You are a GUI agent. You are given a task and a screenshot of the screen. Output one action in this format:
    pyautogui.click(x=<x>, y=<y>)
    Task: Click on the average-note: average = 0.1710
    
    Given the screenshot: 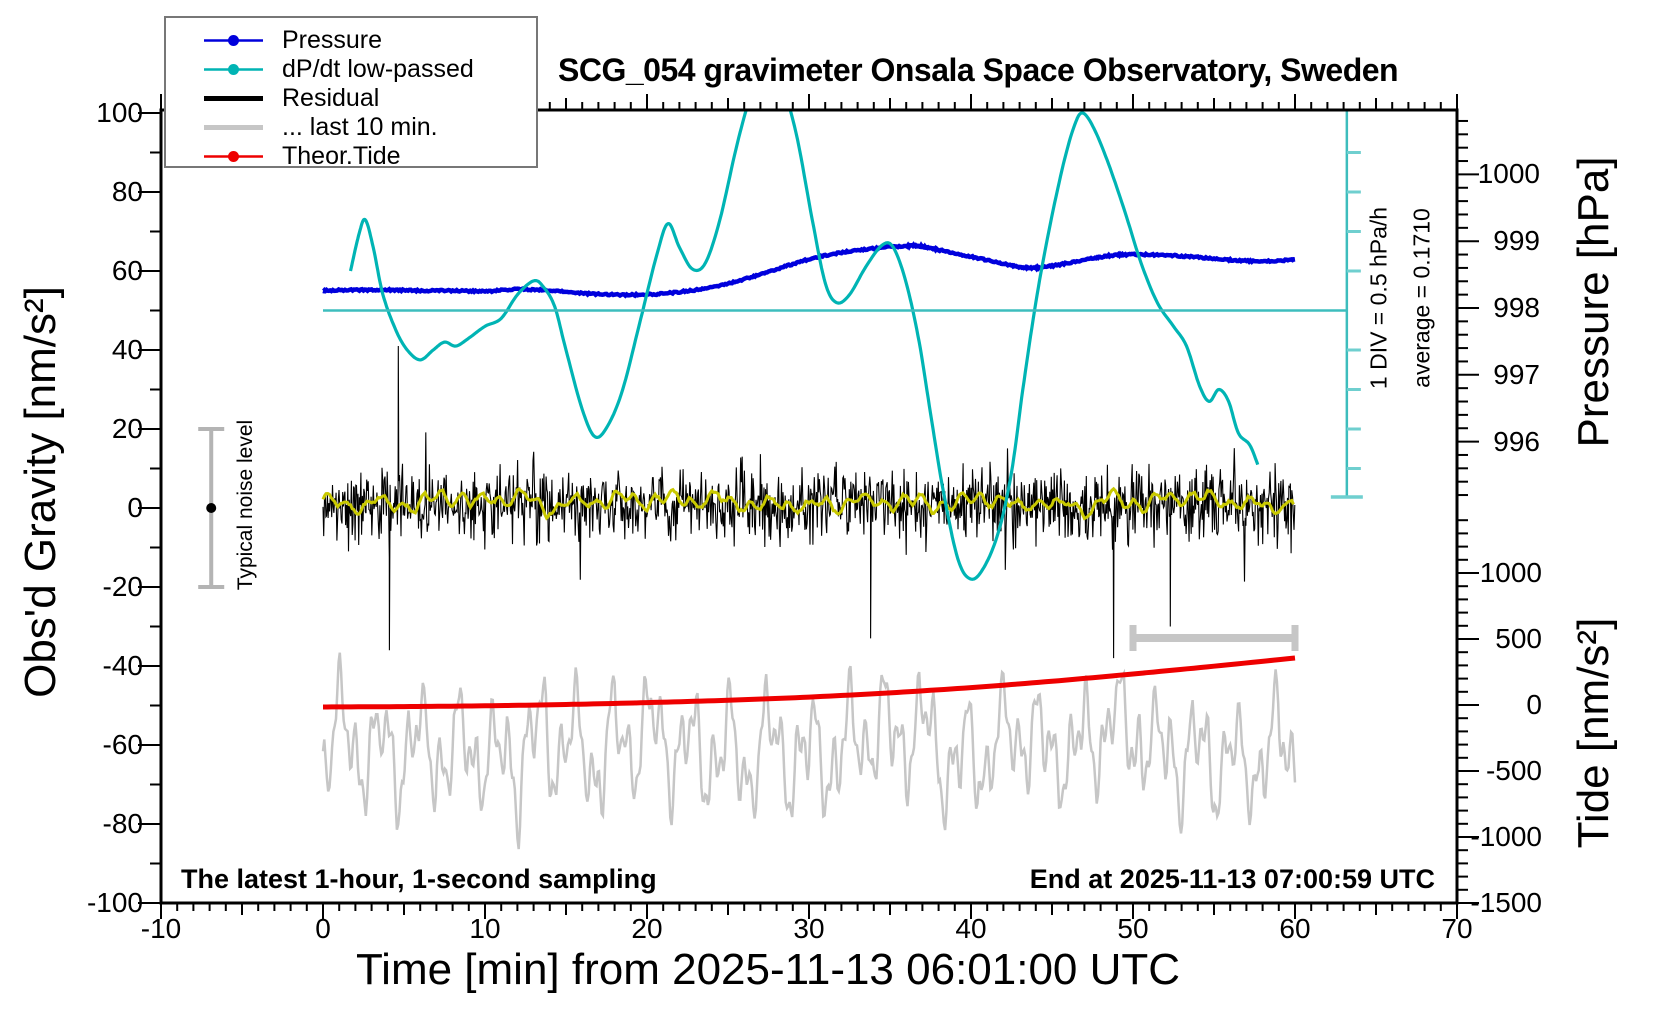 What is the action you would take?
    pyautogui.click(x=1421, y=298)
    